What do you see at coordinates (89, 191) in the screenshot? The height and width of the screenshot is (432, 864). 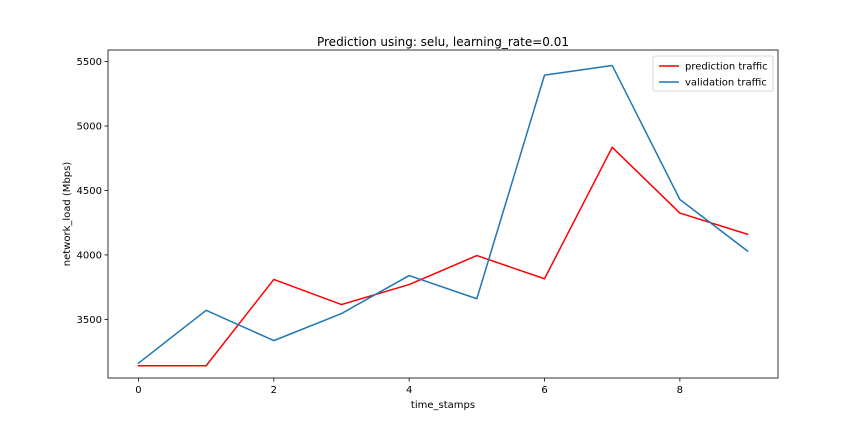 I see `y-tick-label-2: 4500` at bounding box center [89, 191].